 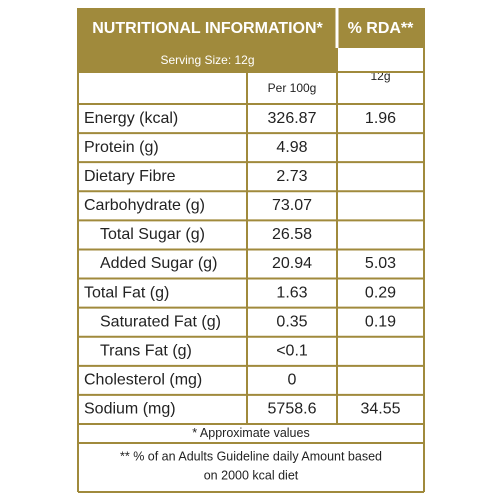 I want to click on nutrient-label: Trans Fat (g), so click(x=146, y=350).